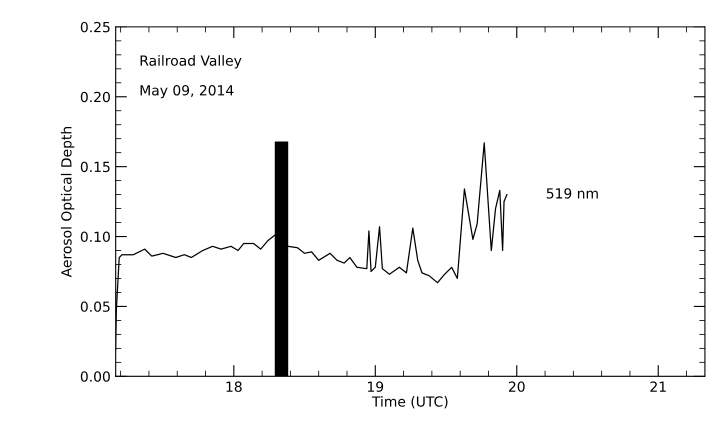  What do you see at coordinates (376, 386) in the screenshot?
I see `x-tick-label: 19` at bounding box center [376, 386].